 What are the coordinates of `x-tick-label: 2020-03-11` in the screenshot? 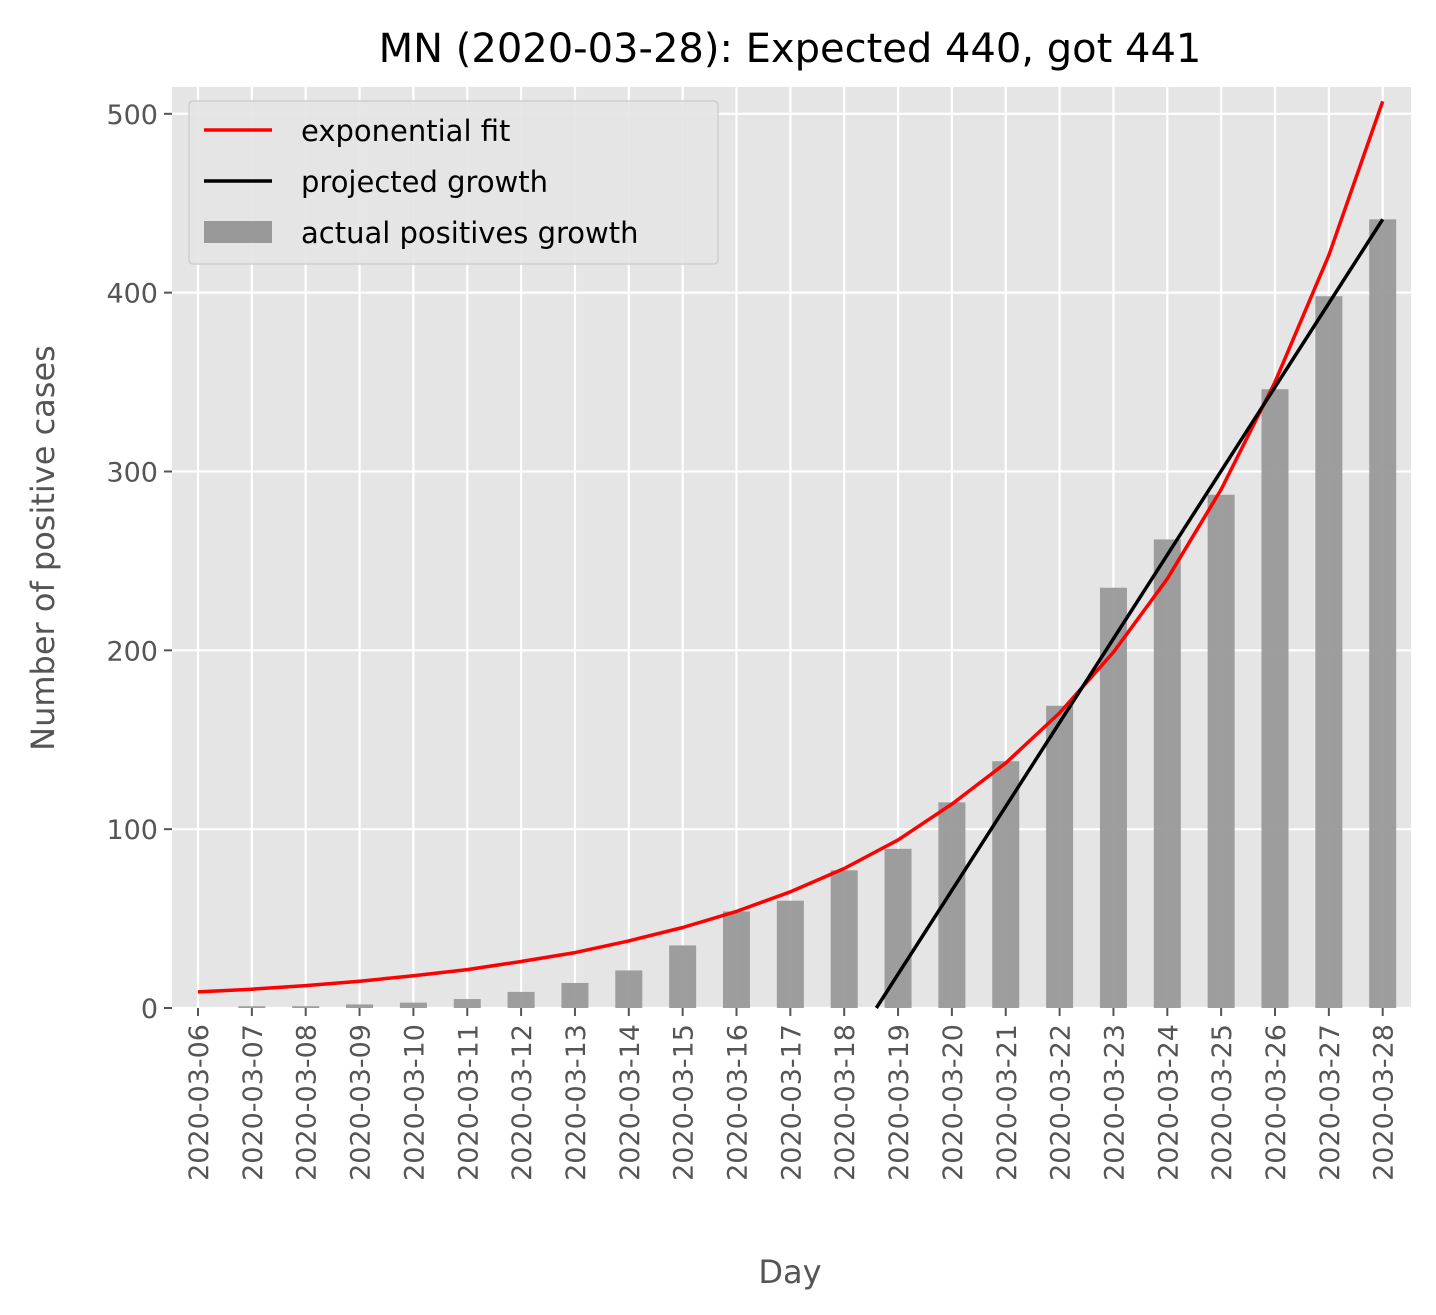 It's located at (468, 1102).